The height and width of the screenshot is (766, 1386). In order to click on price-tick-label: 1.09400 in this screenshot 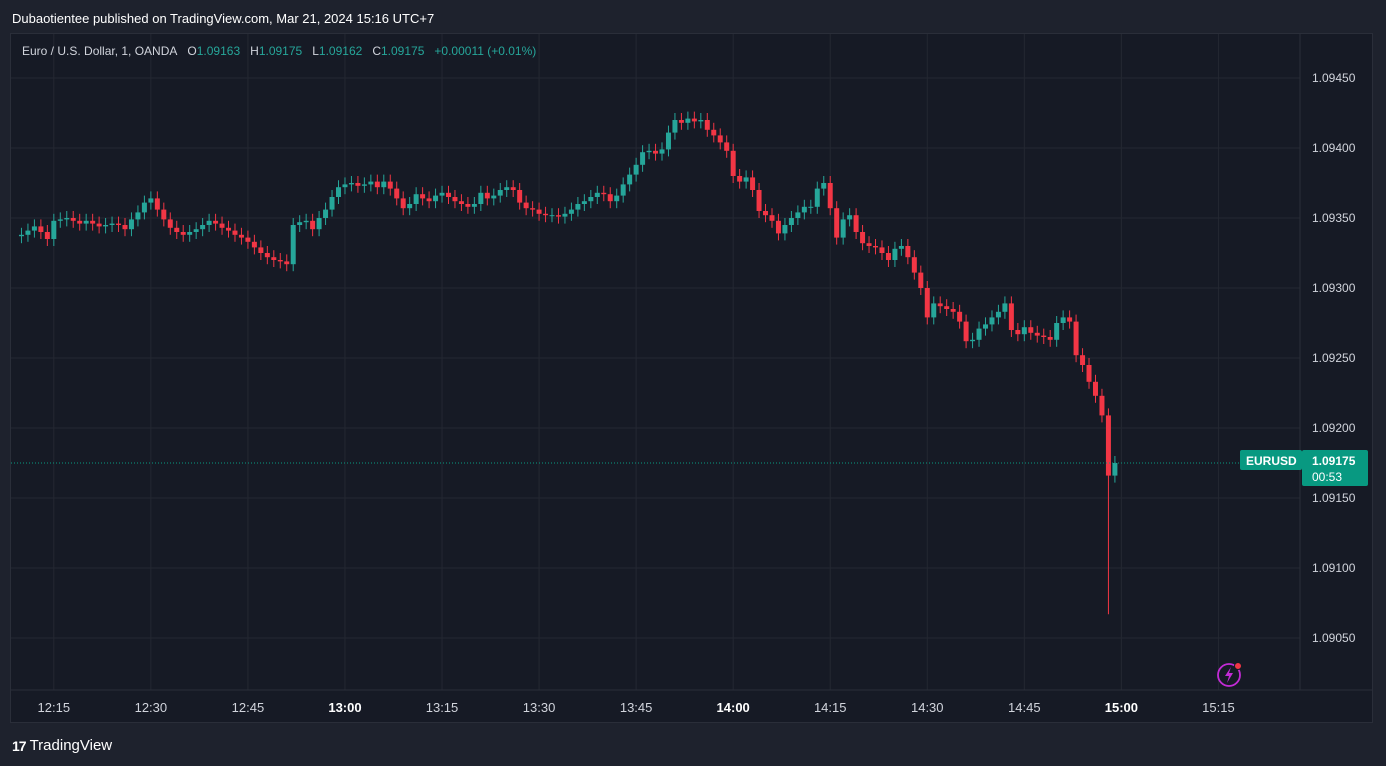, I will do `click(1334, 148)`.